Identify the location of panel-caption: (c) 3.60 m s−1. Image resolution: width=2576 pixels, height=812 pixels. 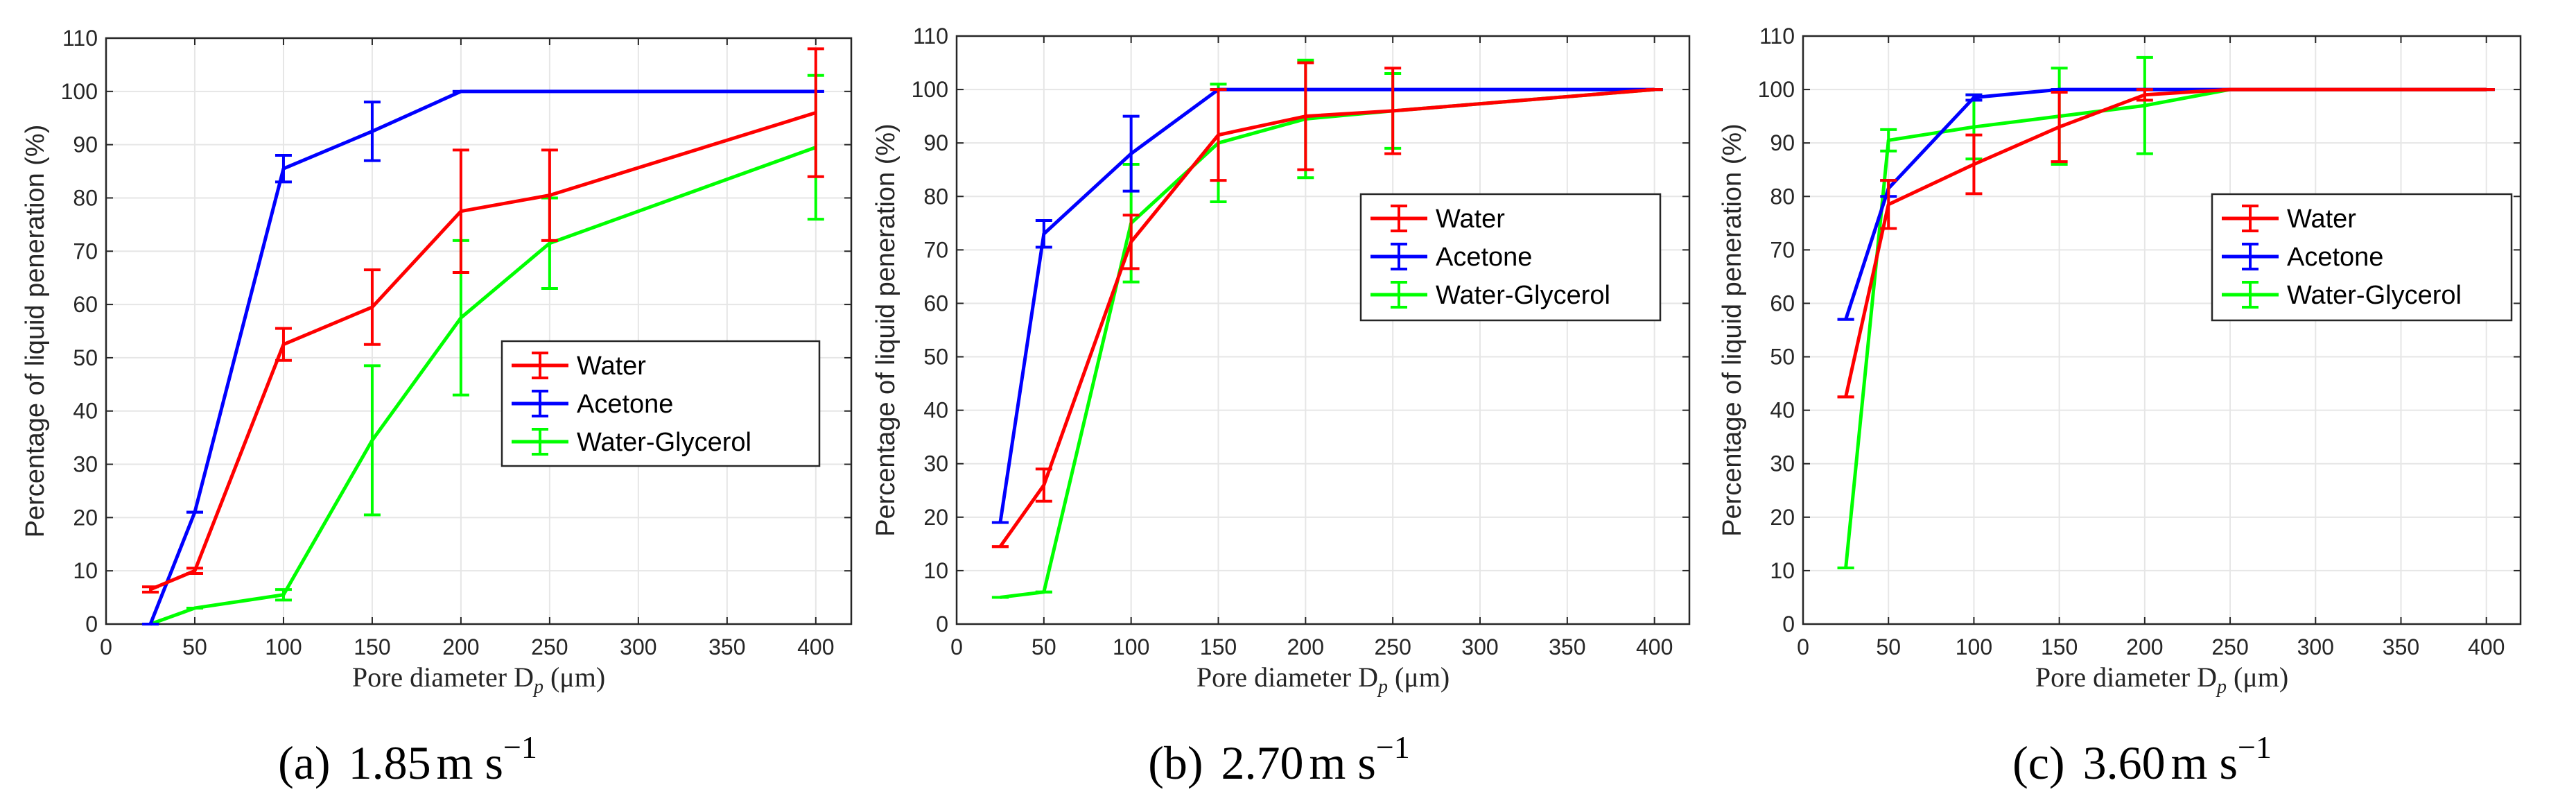
(2142, 759).